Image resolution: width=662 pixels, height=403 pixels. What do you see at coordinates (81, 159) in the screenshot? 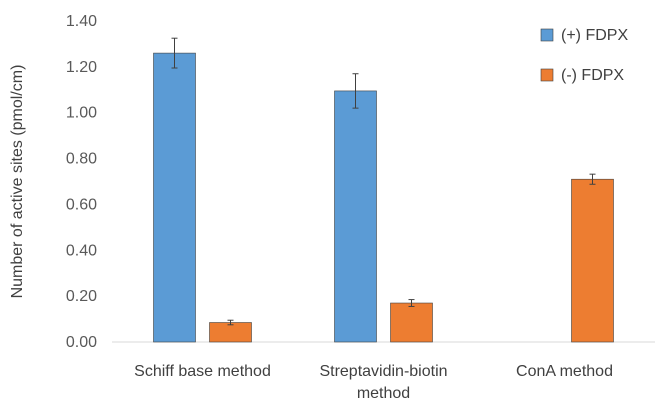
I see `y-tick-label: 0.80` at bounding box center [81, 159].